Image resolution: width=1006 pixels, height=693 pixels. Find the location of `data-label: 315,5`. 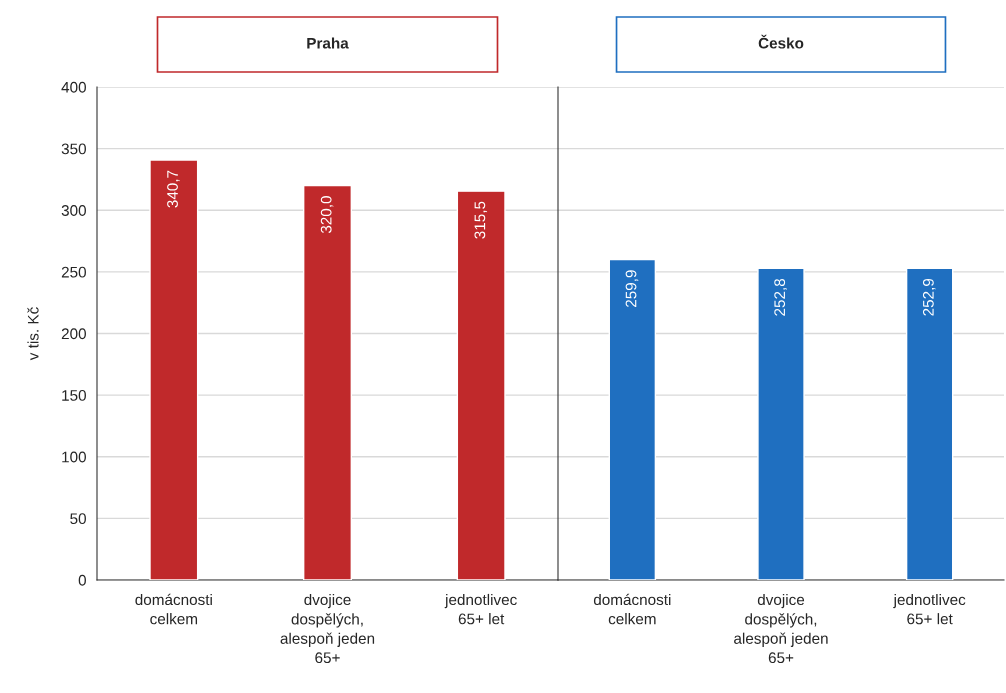

data-label: 315,5 is located at coordinates (481, 220).